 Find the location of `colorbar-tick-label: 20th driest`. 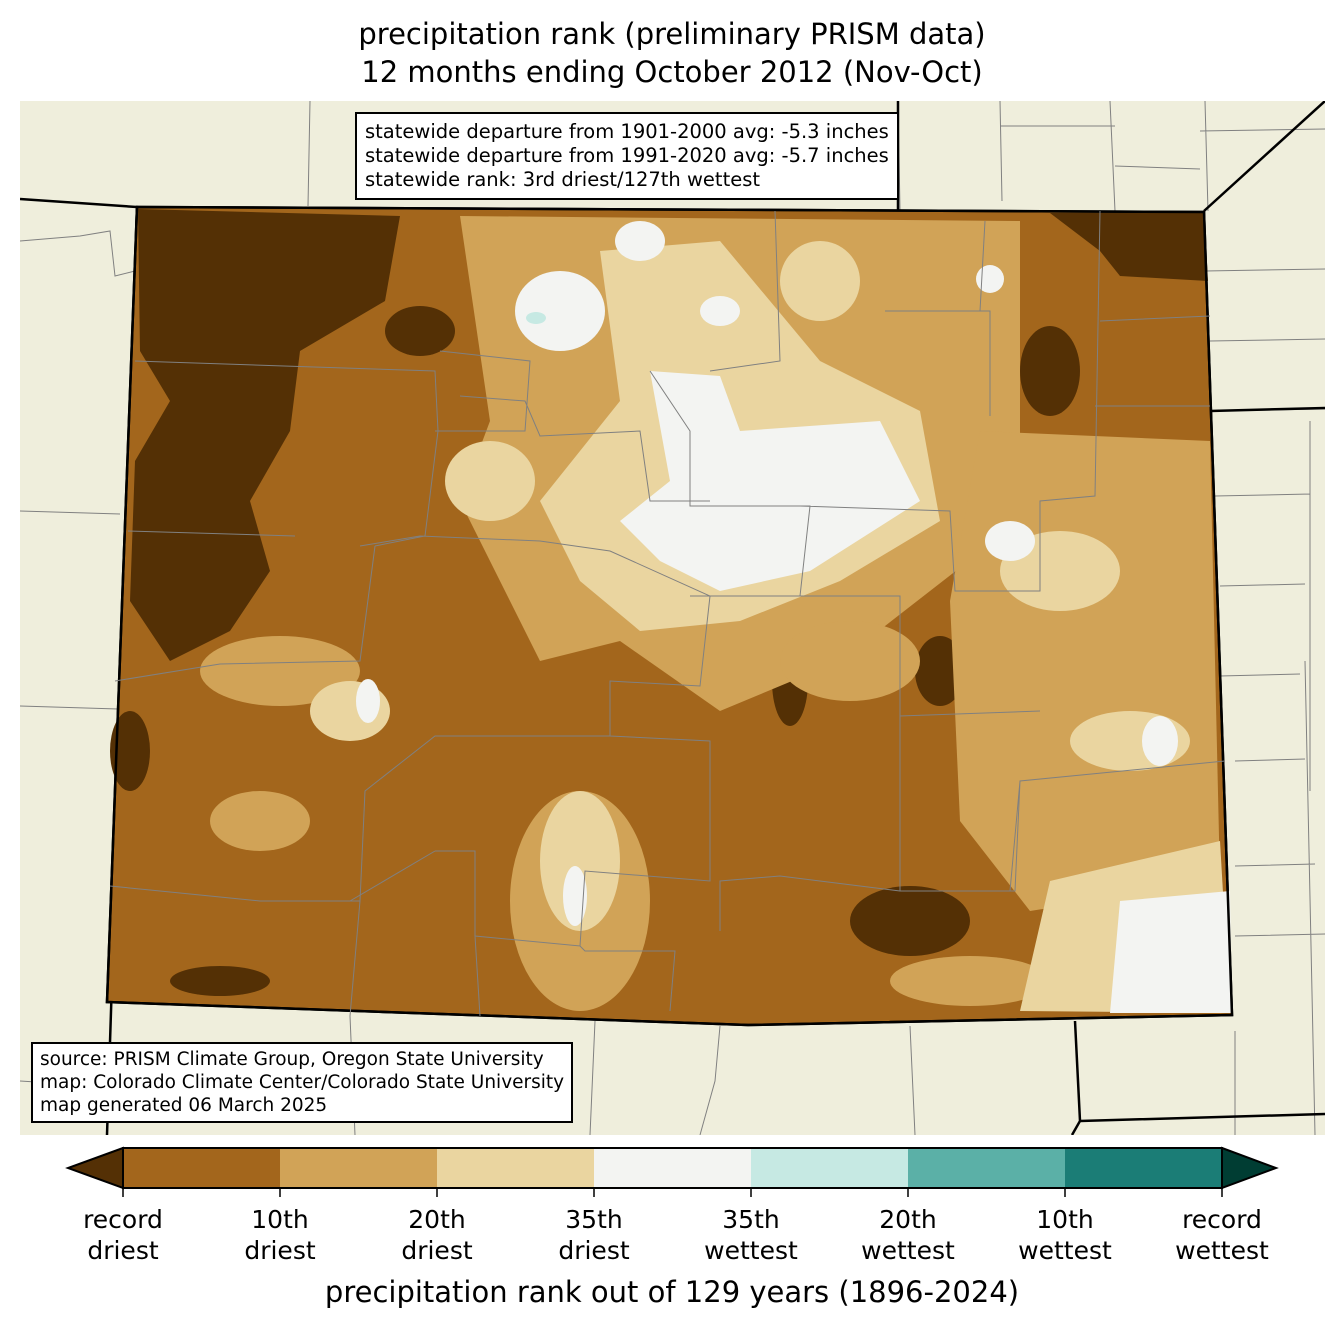

colorbar-tick-label: 20th driest is located at coordinates (437, 1235).